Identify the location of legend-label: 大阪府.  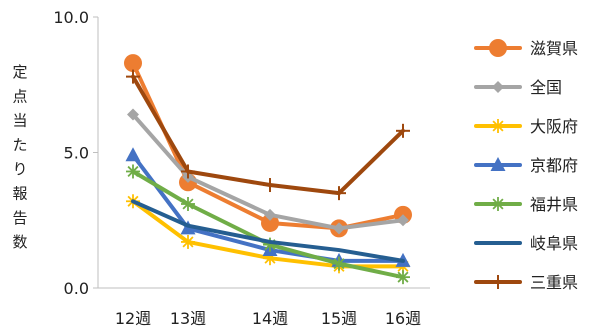
(554, 126).